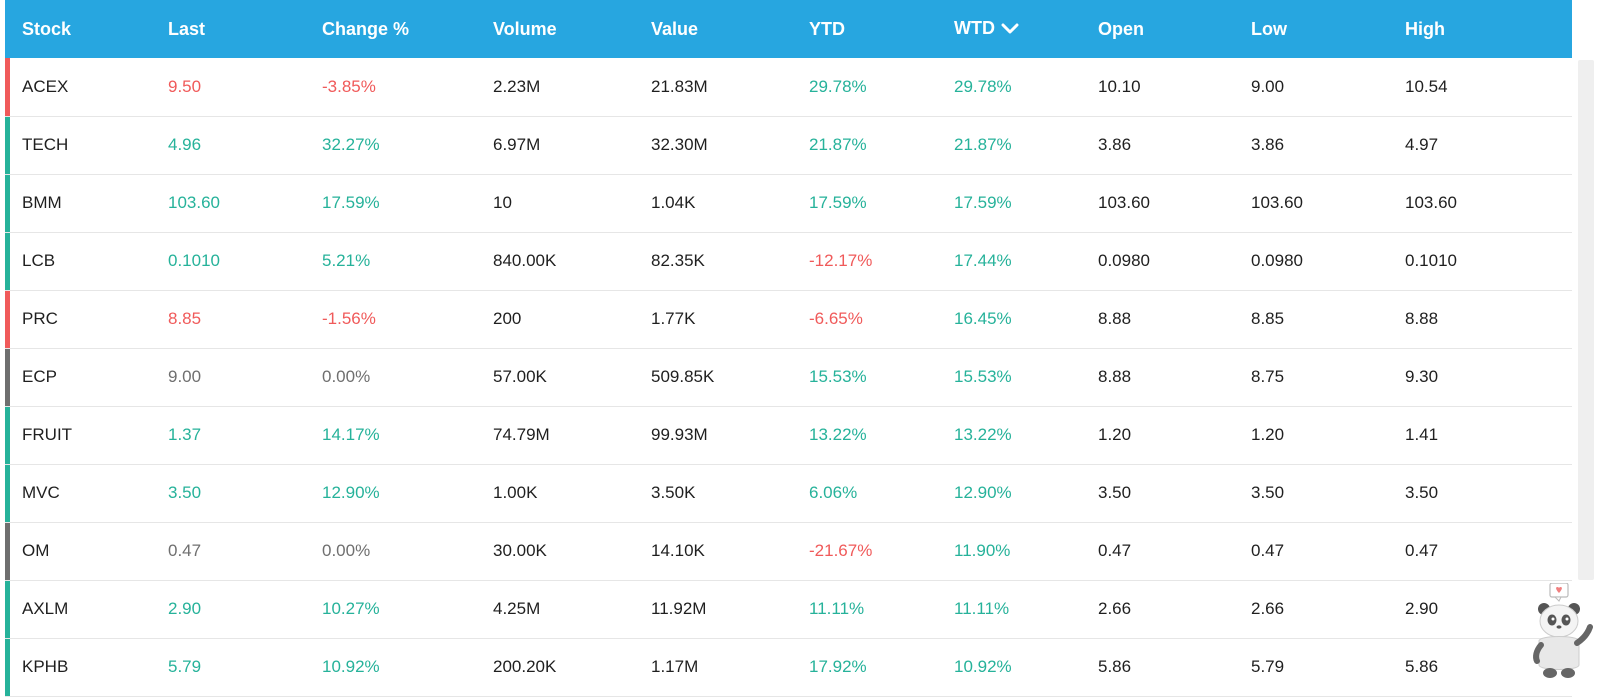  I want to click on column-header-high: High, so click(1480, 29).